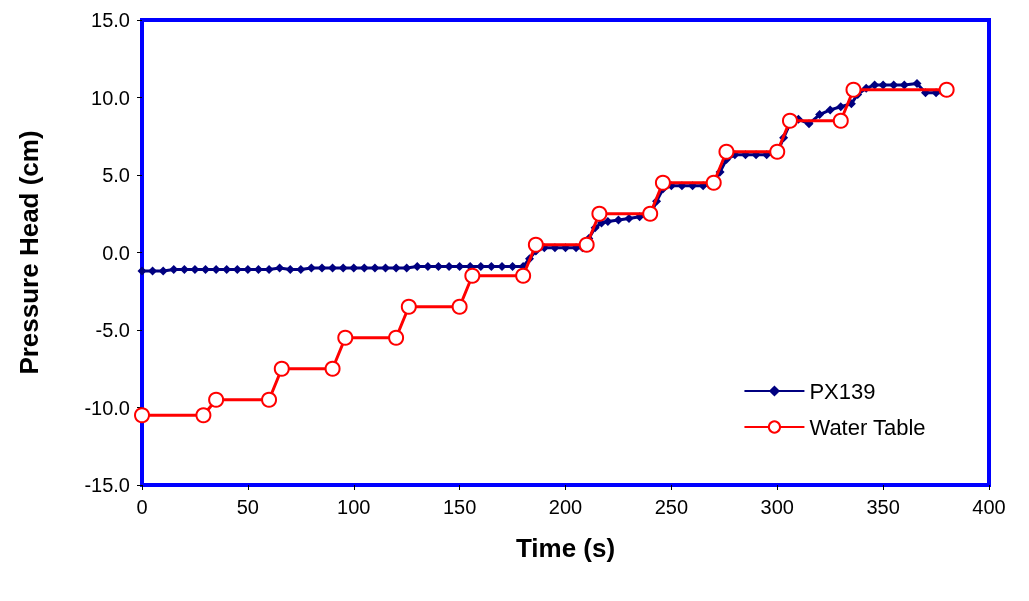  What do you see at coordinates (867, 427) in the screenshot?
I see `legend-label: Water Table` at bounding box center [867, 427].